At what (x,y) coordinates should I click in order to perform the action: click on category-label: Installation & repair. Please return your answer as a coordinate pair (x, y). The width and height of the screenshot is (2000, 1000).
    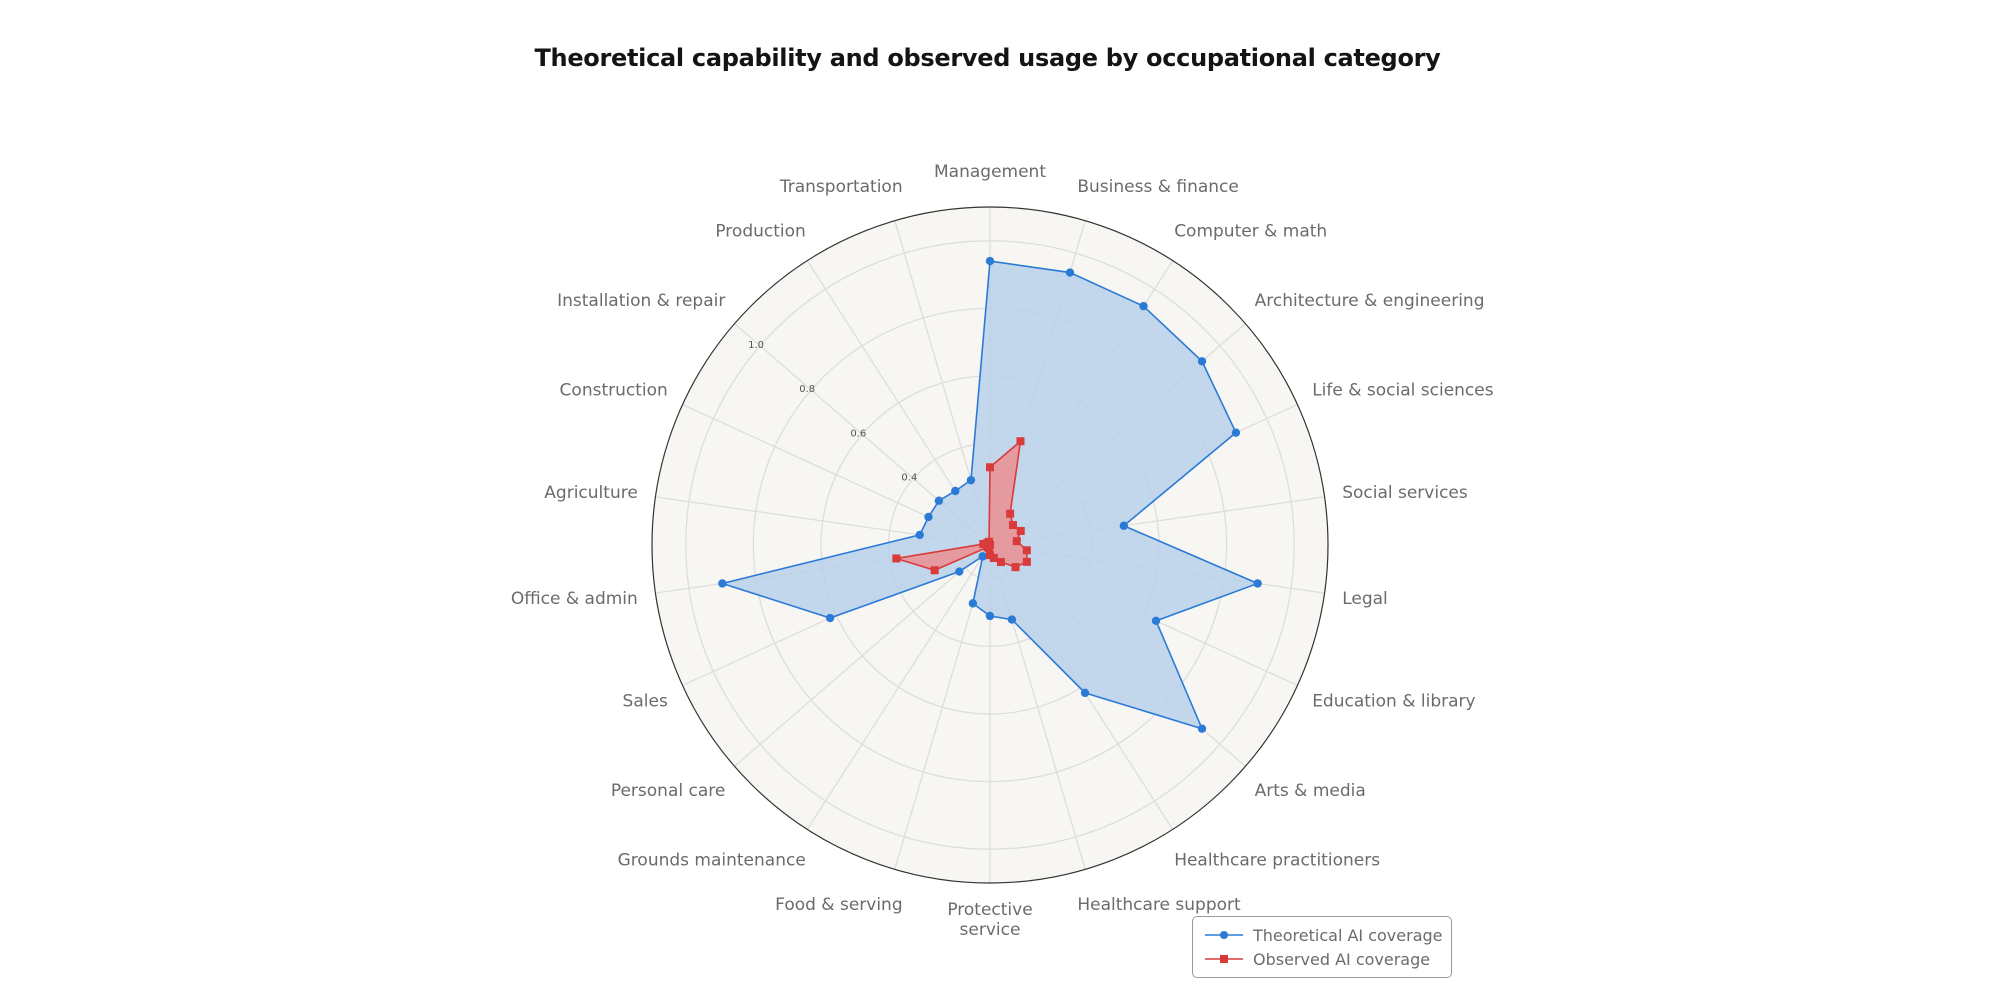
    Looking at the image, I should click on (641, 301).